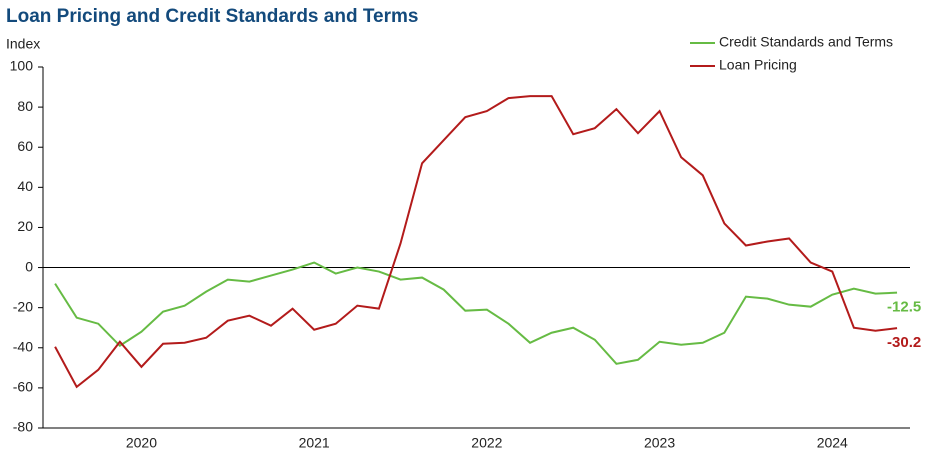  I want to click on y-tick-label: -60, so click(23, 387).